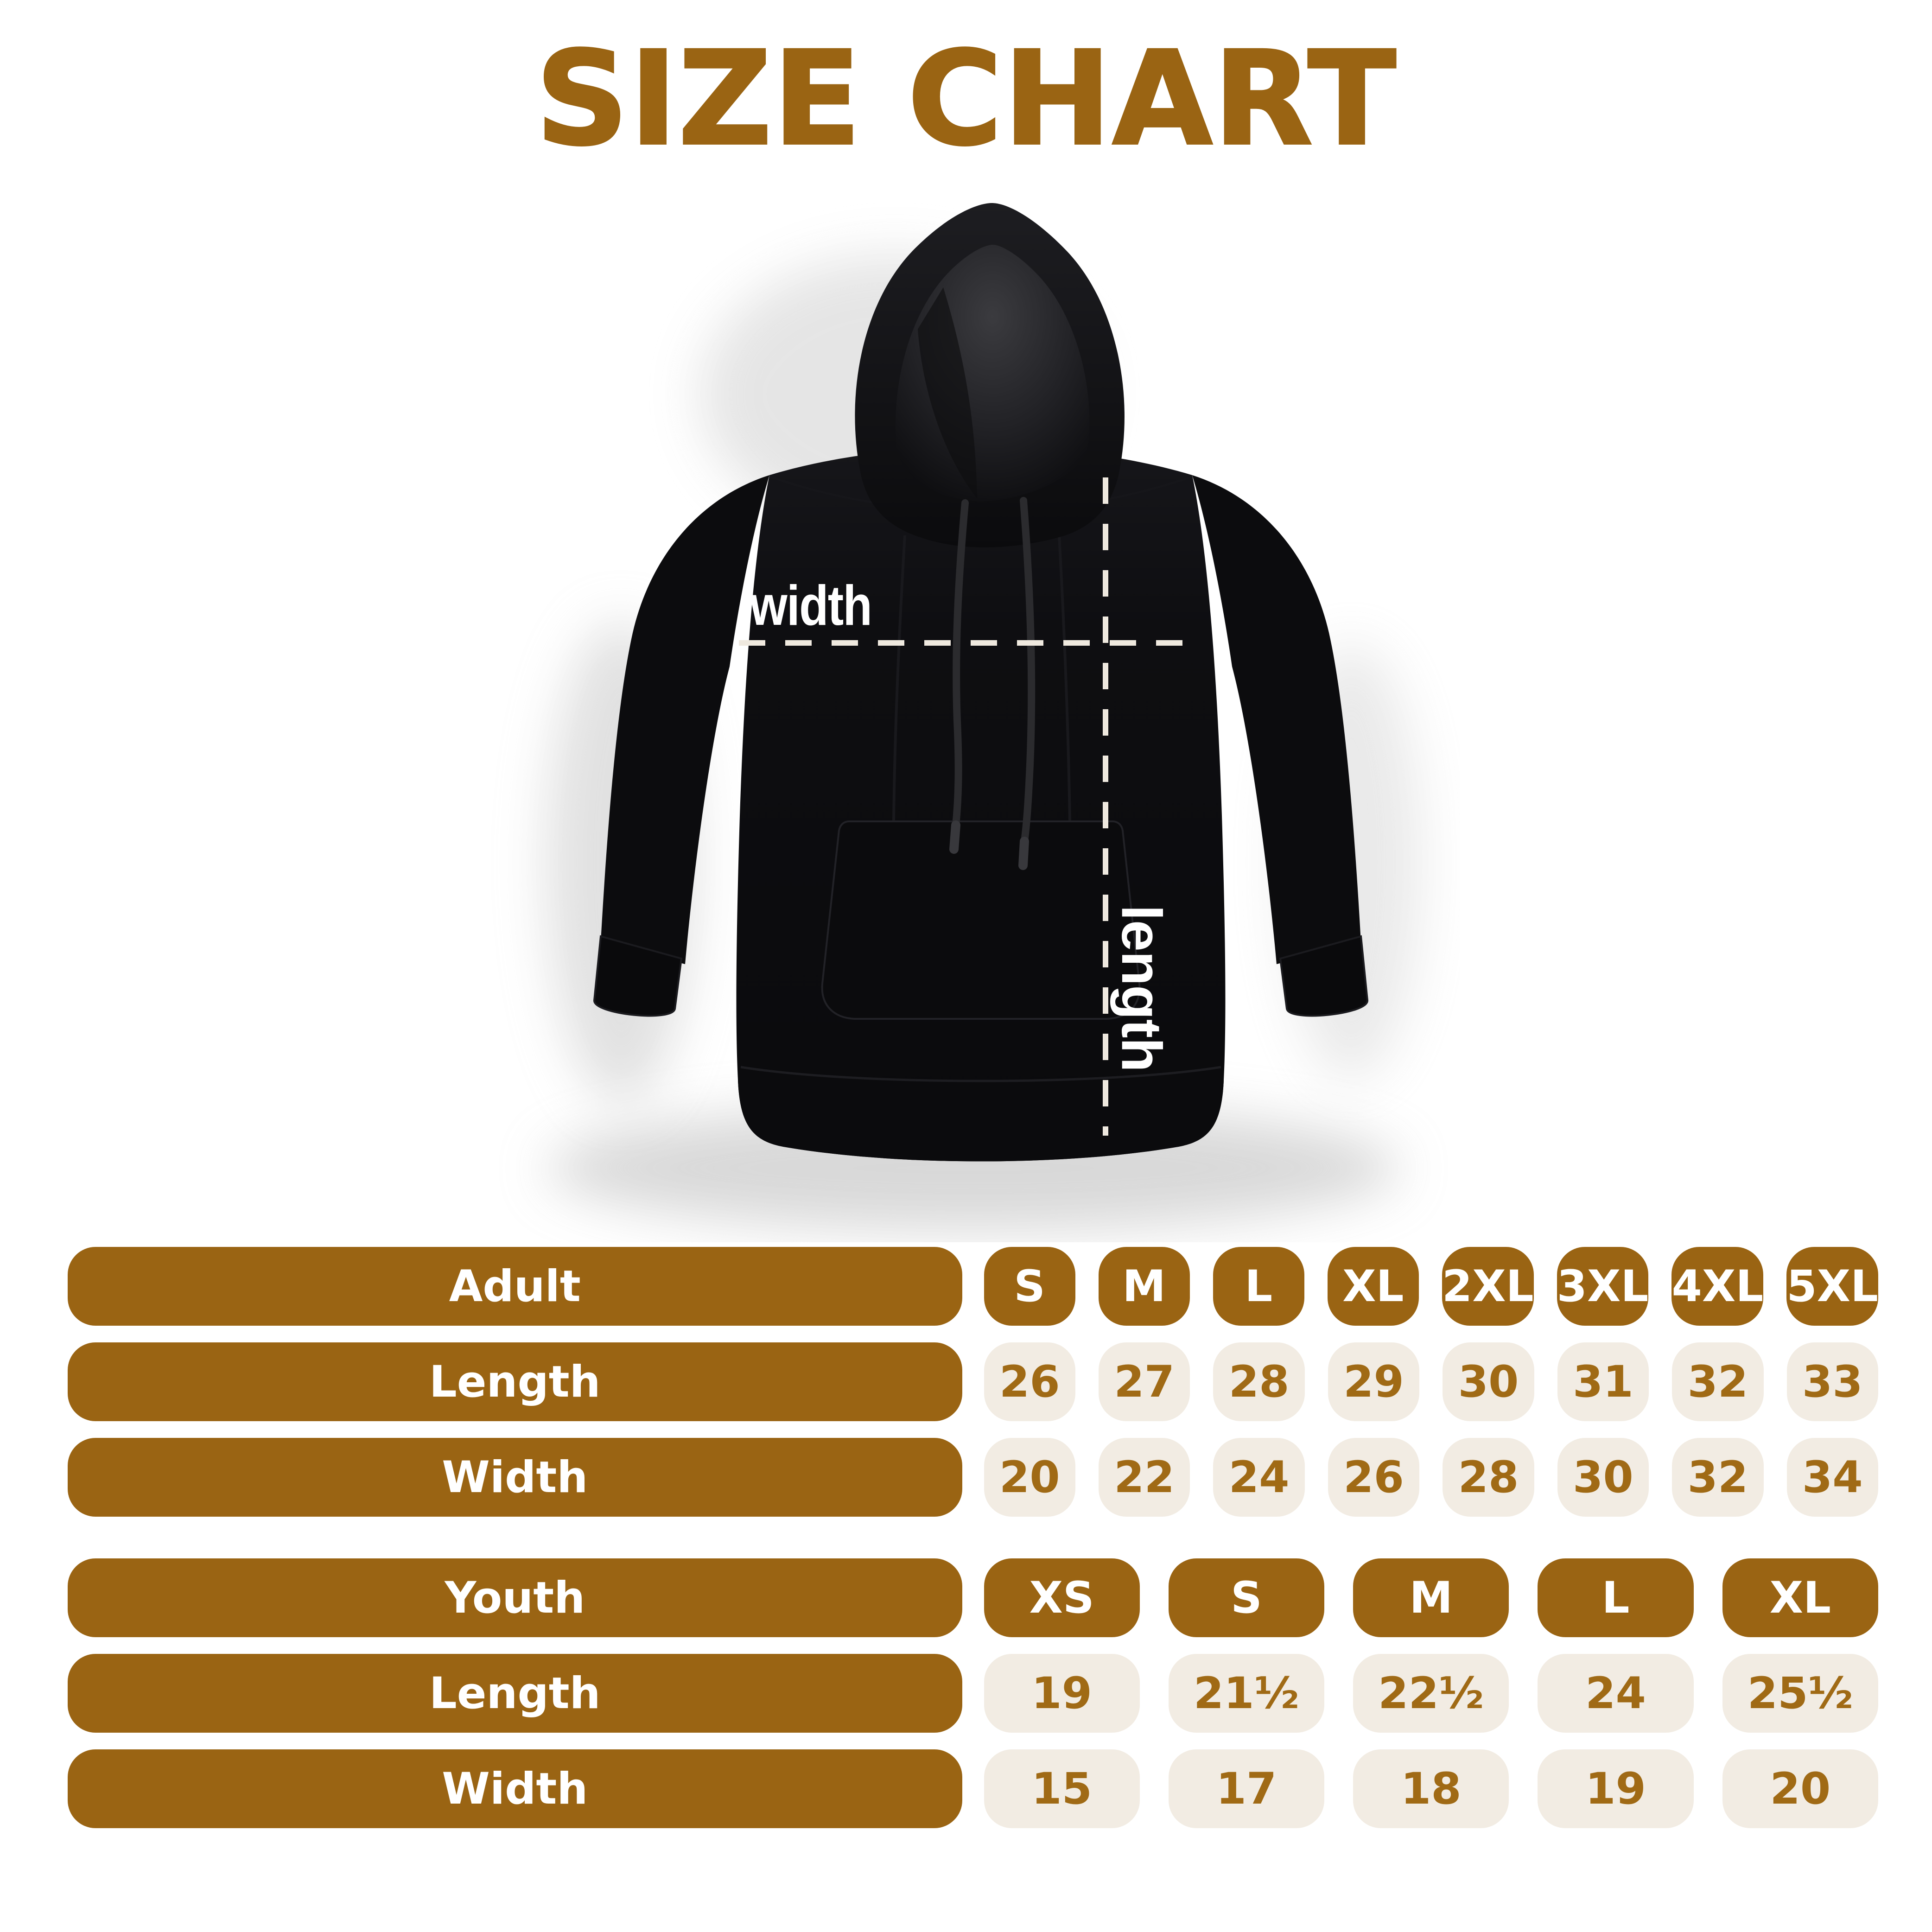  I want to click on width-value-pill: 34, so click(1832, 1477).